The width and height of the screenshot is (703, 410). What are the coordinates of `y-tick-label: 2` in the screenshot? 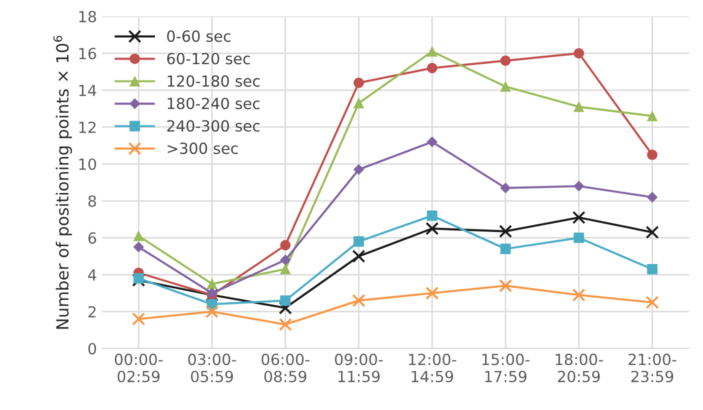 It's located at (92, 312).